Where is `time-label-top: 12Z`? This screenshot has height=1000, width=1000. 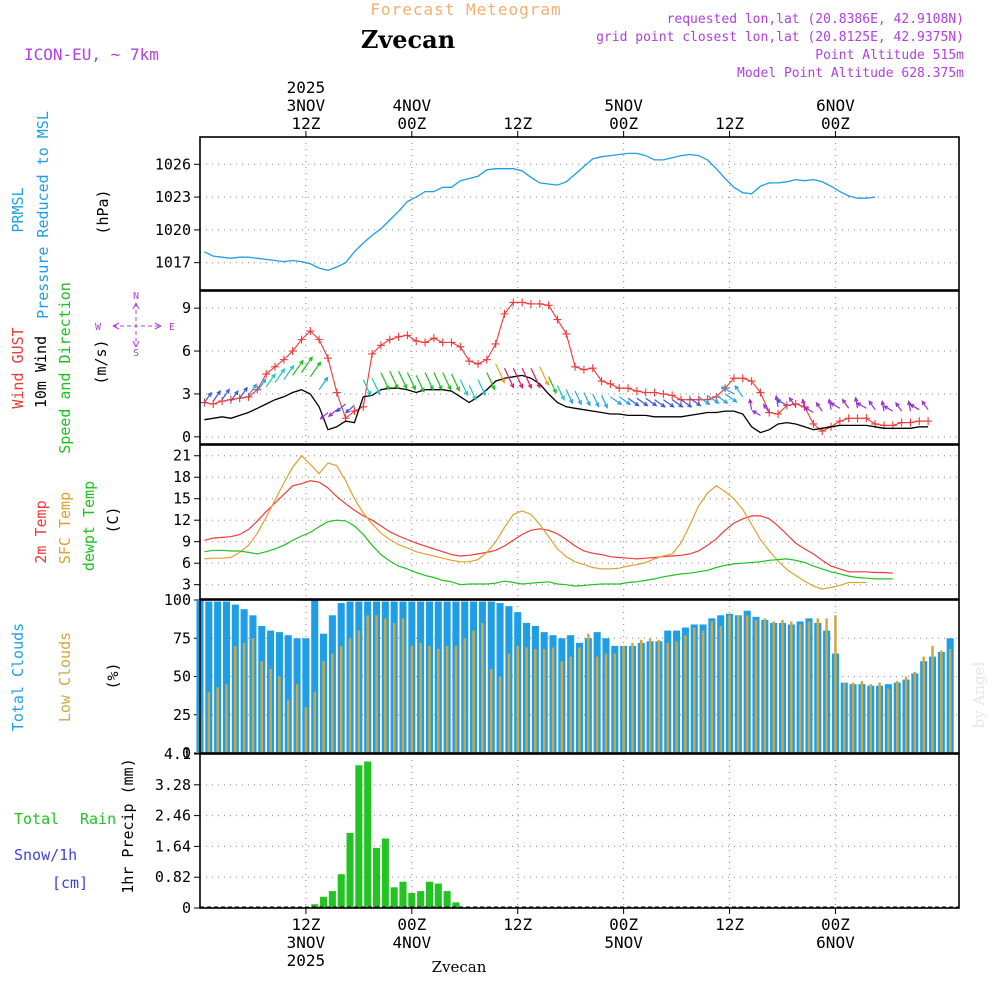
time-label-top: 12Z is located at coordinates (517, 123).